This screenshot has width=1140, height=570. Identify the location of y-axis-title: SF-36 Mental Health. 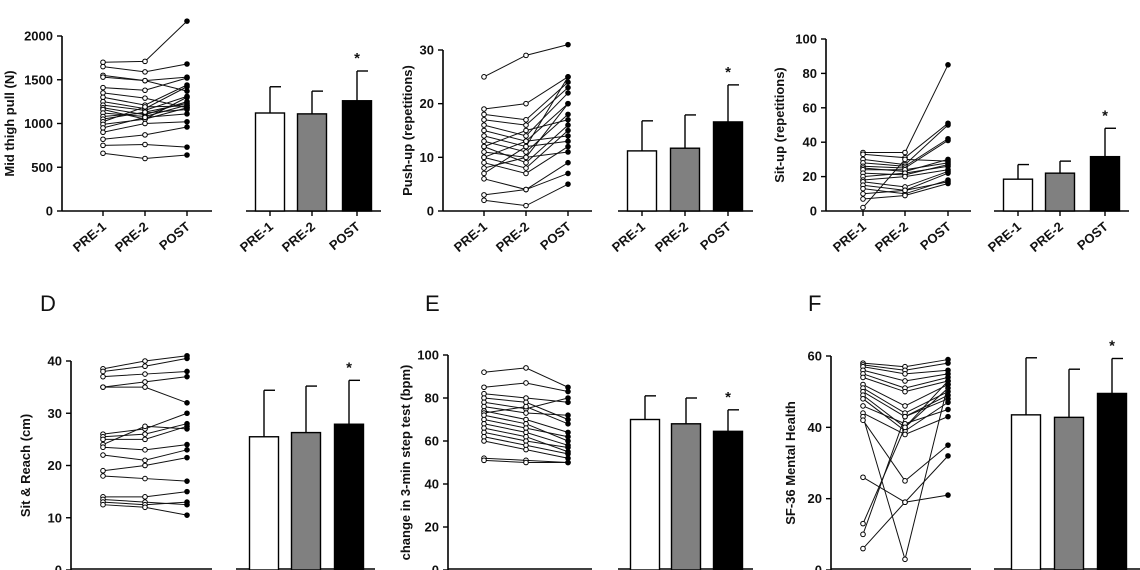
(790, 463).